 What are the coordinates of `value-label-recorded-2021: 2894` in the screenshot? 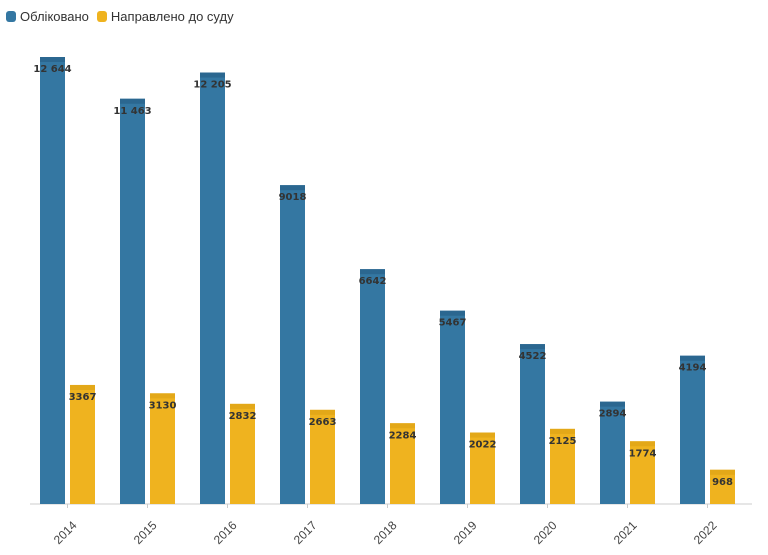 It's located at (613, 414).